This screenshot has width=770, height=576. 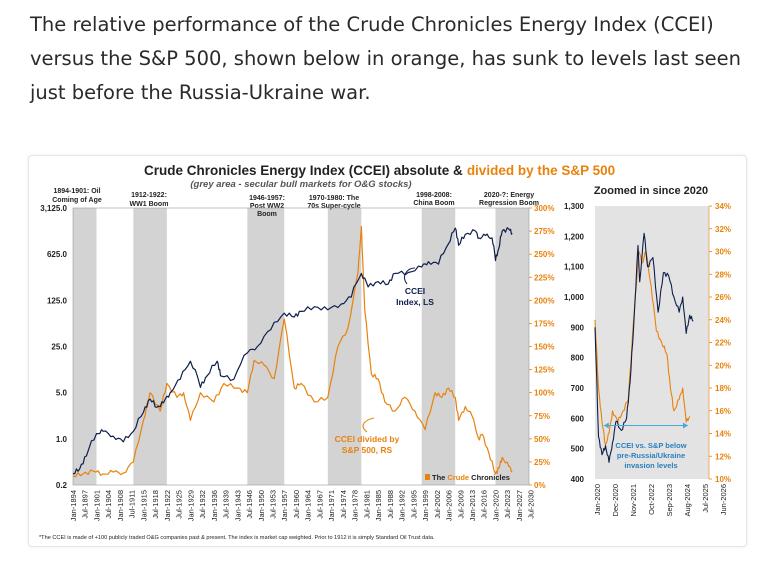 I want to click on zoom-right-tick-label: 28%, so click(x=723, y=274).